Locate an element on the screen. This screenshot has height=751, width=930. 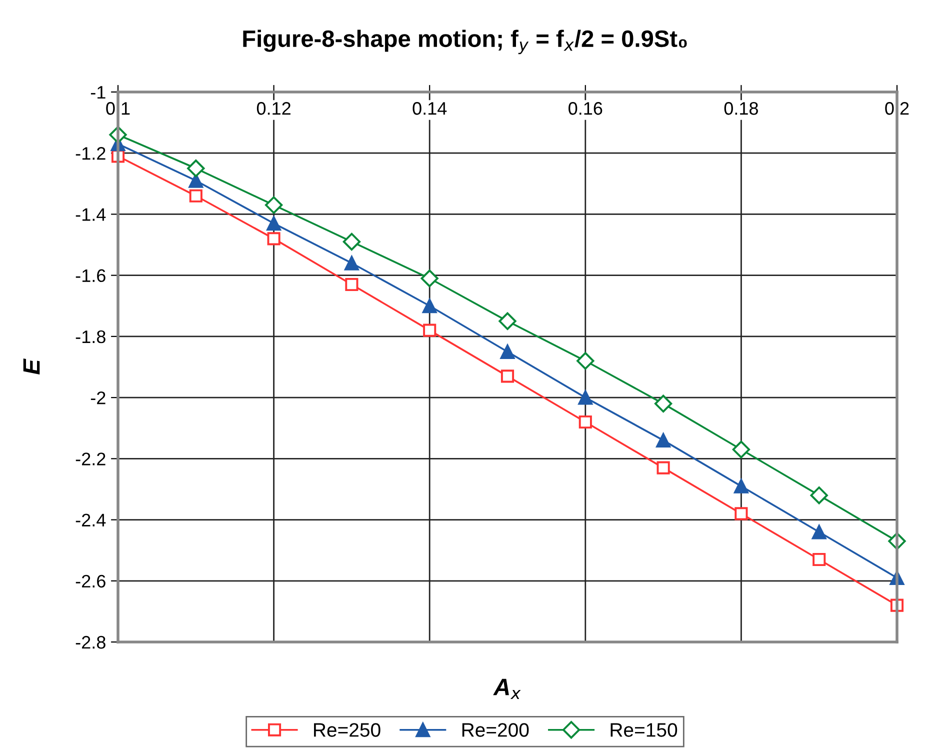
x-tick-label: 0.12 is located at coordinates (273, 108).